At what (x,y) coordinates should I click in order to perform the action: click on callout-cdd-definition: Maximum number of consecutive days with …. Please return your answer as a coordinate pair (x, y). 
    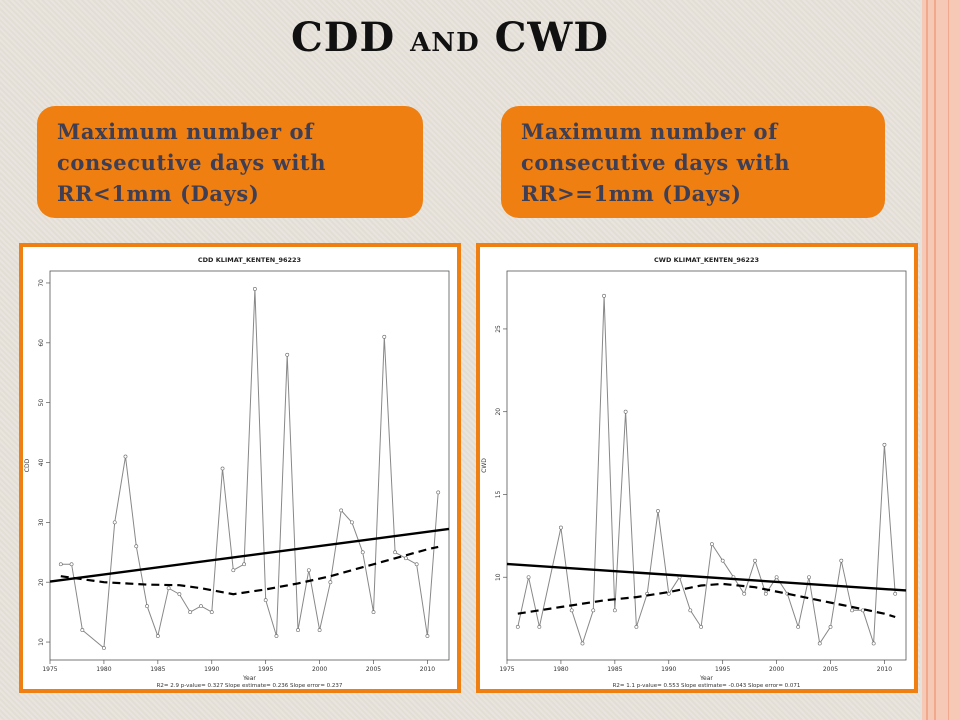
    Looking at the image, I should click on (230, 162).